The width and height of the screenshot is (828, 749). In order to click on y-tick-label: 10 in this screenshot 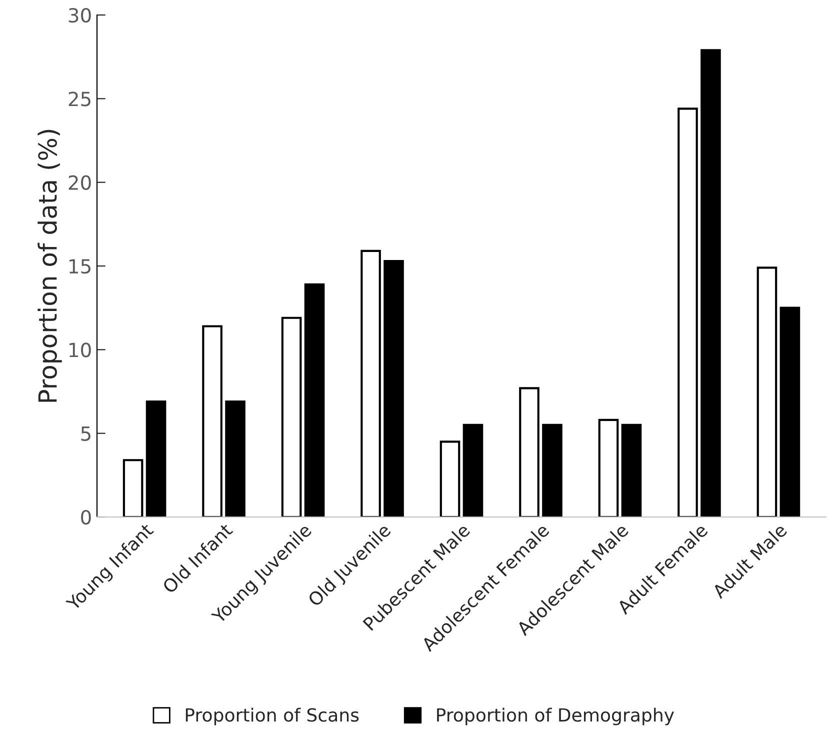, I will do `click(80, 350)`.